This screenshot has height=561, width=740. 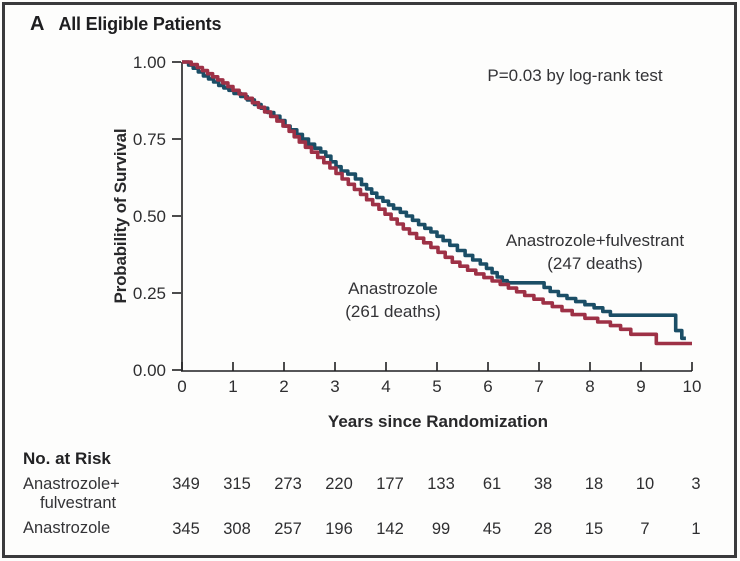 I want to click on risk-value: 315, so click(x=237, y=484).